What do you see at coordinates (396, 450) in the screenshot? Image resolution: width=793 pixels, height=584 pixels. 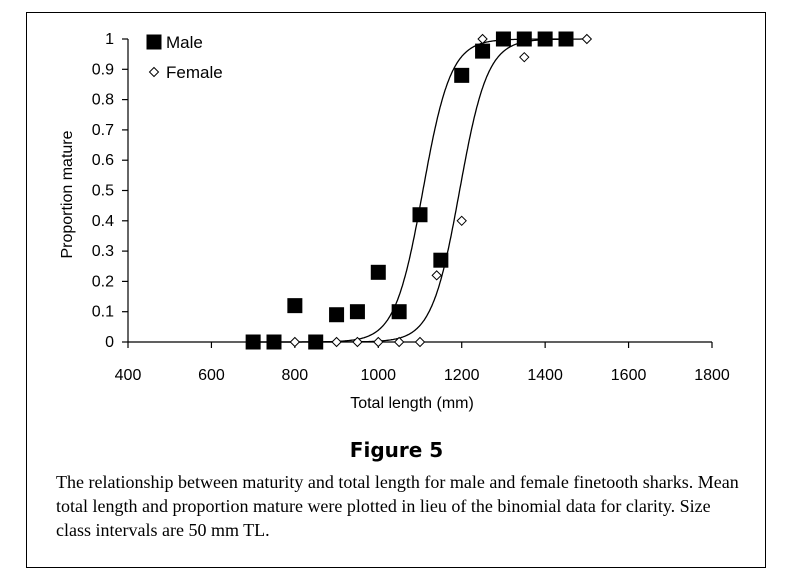 I see `figure-title: Figure 5` at bounding box center [396, 450].